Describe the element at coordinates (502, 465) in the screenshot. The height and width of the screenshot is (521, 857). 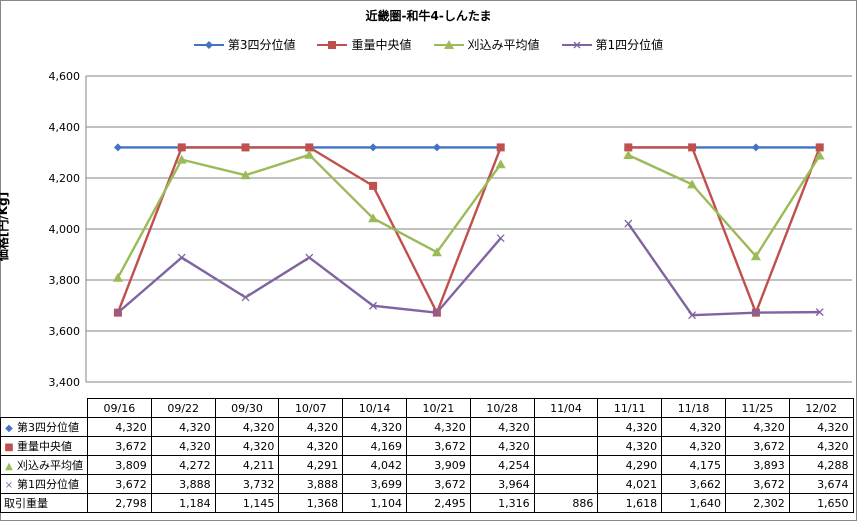
I see `table-cell: 4,254` at that location.